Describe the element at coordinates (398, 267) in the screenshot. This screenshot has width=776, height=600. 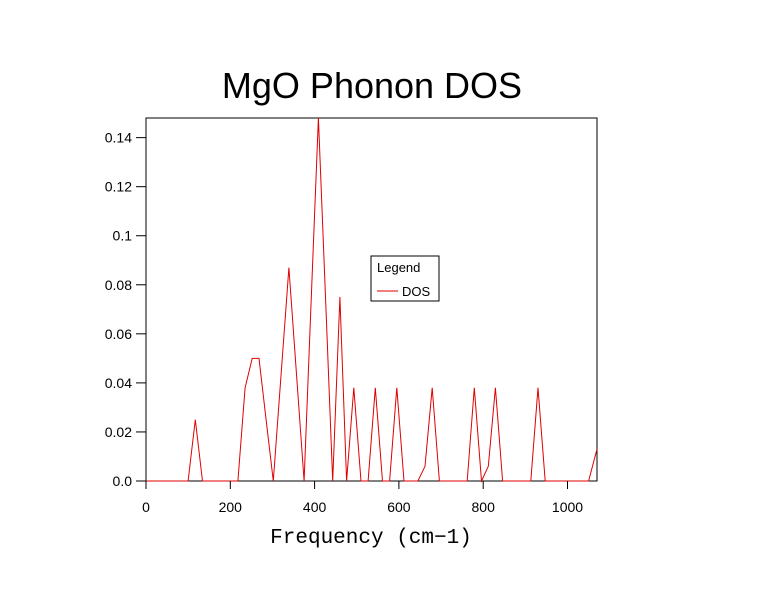
I see `legend-title: Legend` at that location.